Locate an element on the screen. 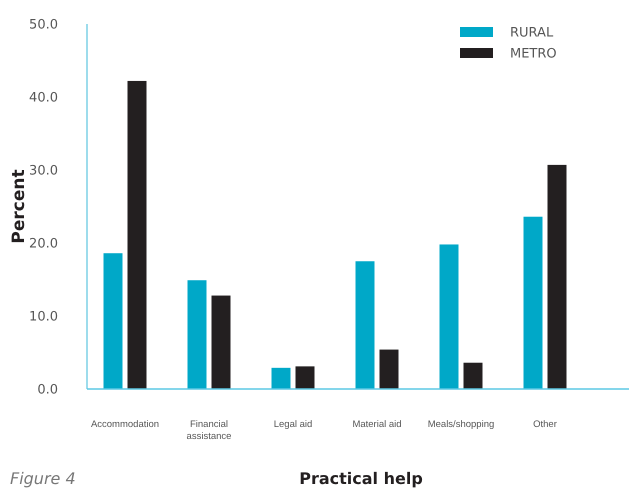 The width and height of the screenshot is (629, 491). caption: Figure 4 is located at coordinates (43, 478).